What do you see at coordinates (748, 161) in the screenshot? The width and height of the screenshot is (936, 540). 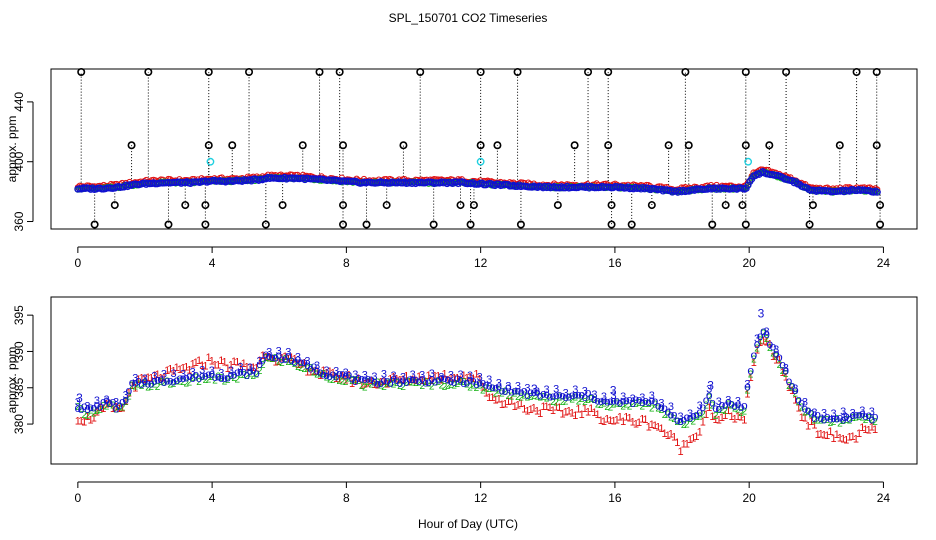 I see `top-point-cyan` at bounding box center [748, 161].